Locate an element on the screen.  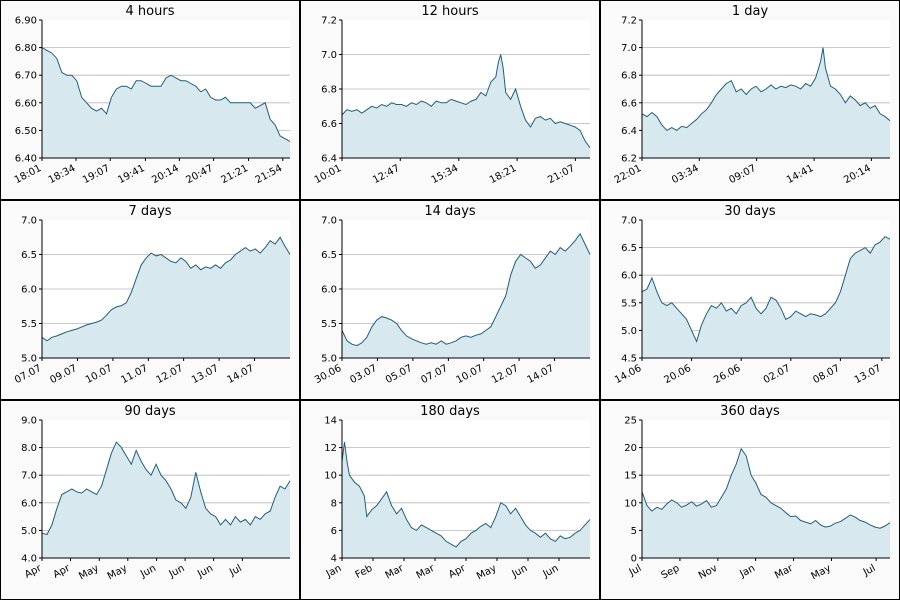
y-tick-label: 5 is located at coordinates (634, 531).